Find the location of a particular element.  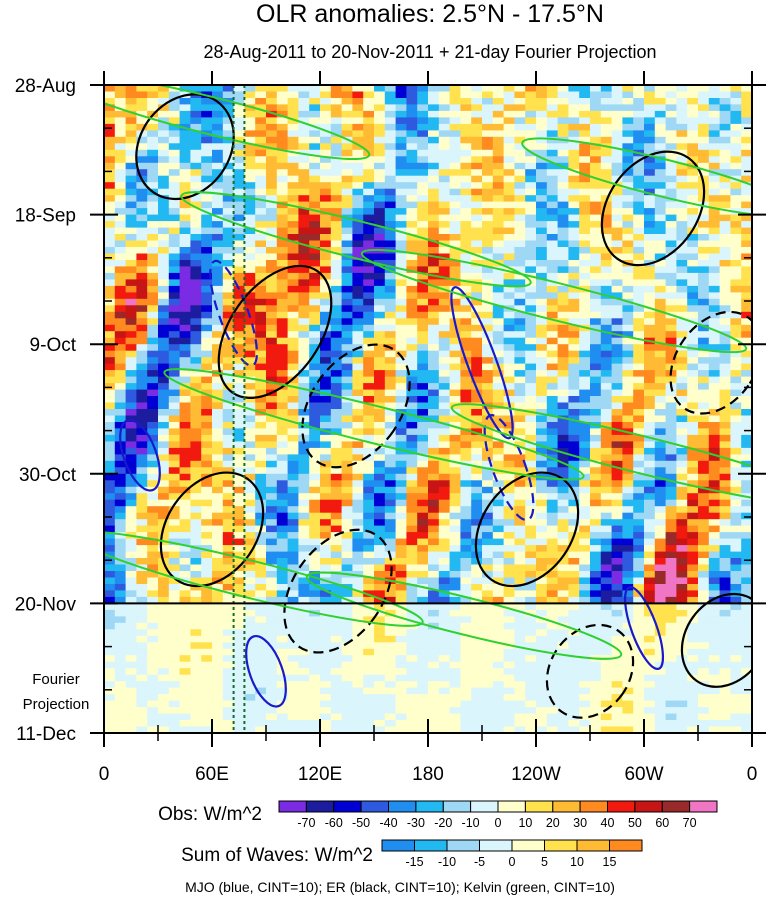

field-cell-1934 is located at coordinates (261, 296).